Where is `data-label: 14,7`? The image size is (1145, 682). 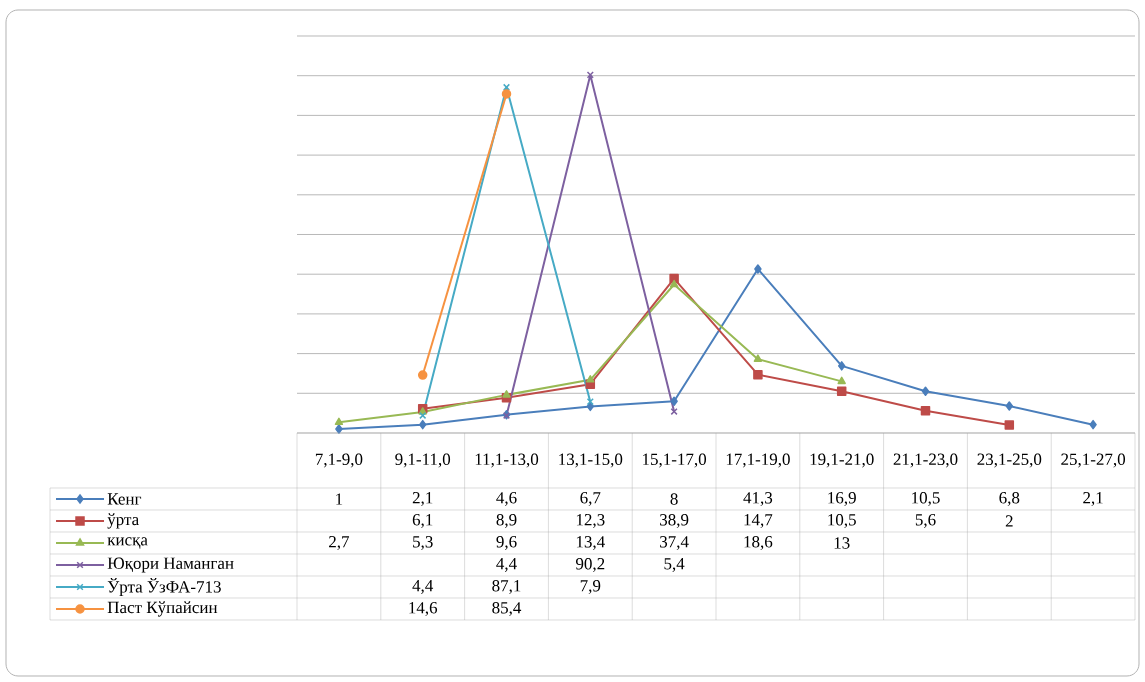
data-label: 14,7 is located at coordinates (758, 521).